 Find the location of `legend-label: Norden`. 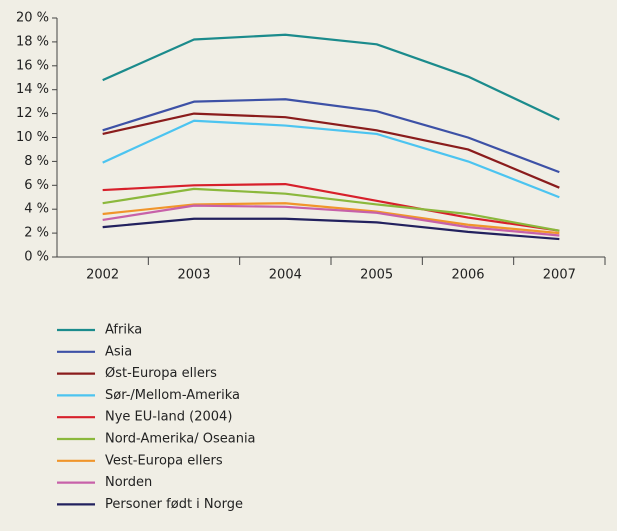

legend-label: Norden is located at coordinates (128, 482).